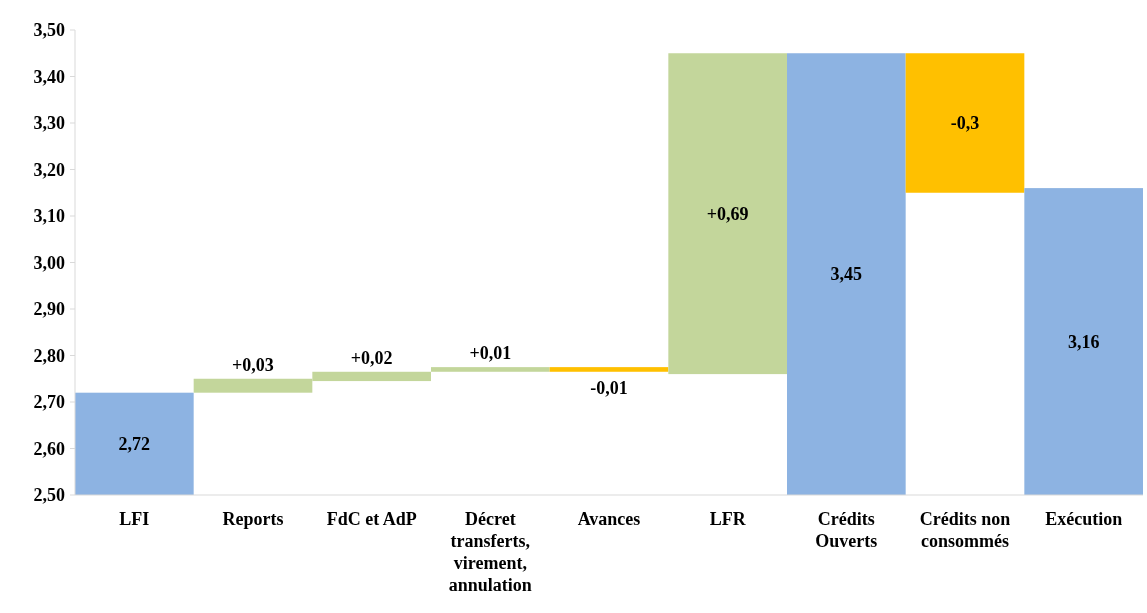 This screenshot has width=1147, height=613. What do you see at coordinates (846, 530) in the screenshot?
I see `x-tick-label: Crédits Ouverts` at bounding box center [846, 530].